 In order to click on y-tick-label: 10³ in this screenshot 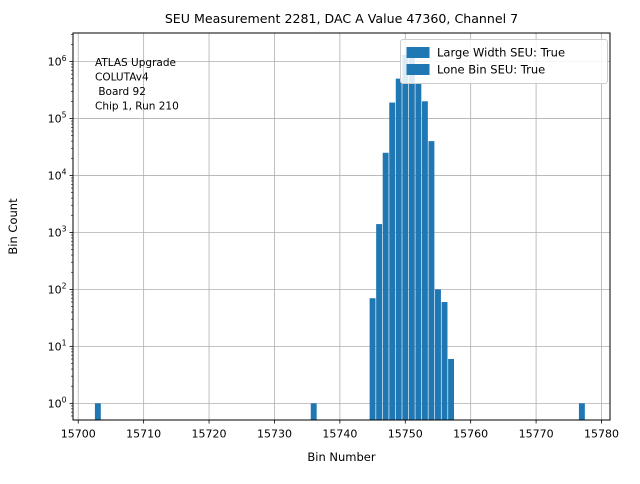, I will do `click(57, 232)`.